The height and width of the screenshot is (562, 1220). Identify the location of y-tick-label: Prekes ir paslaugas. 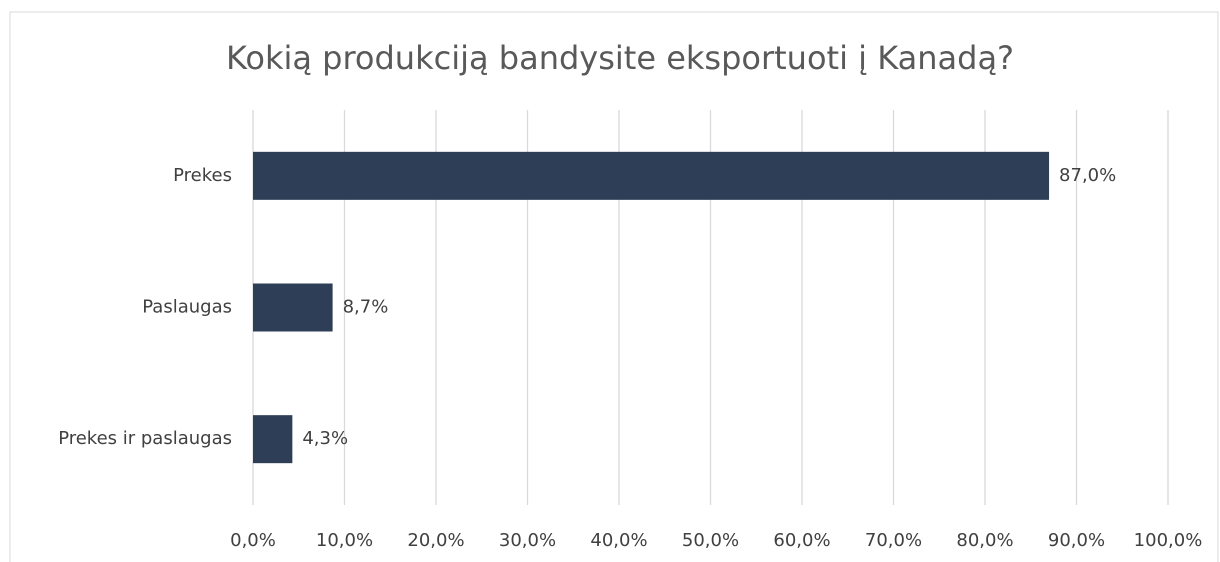
(145, 438).